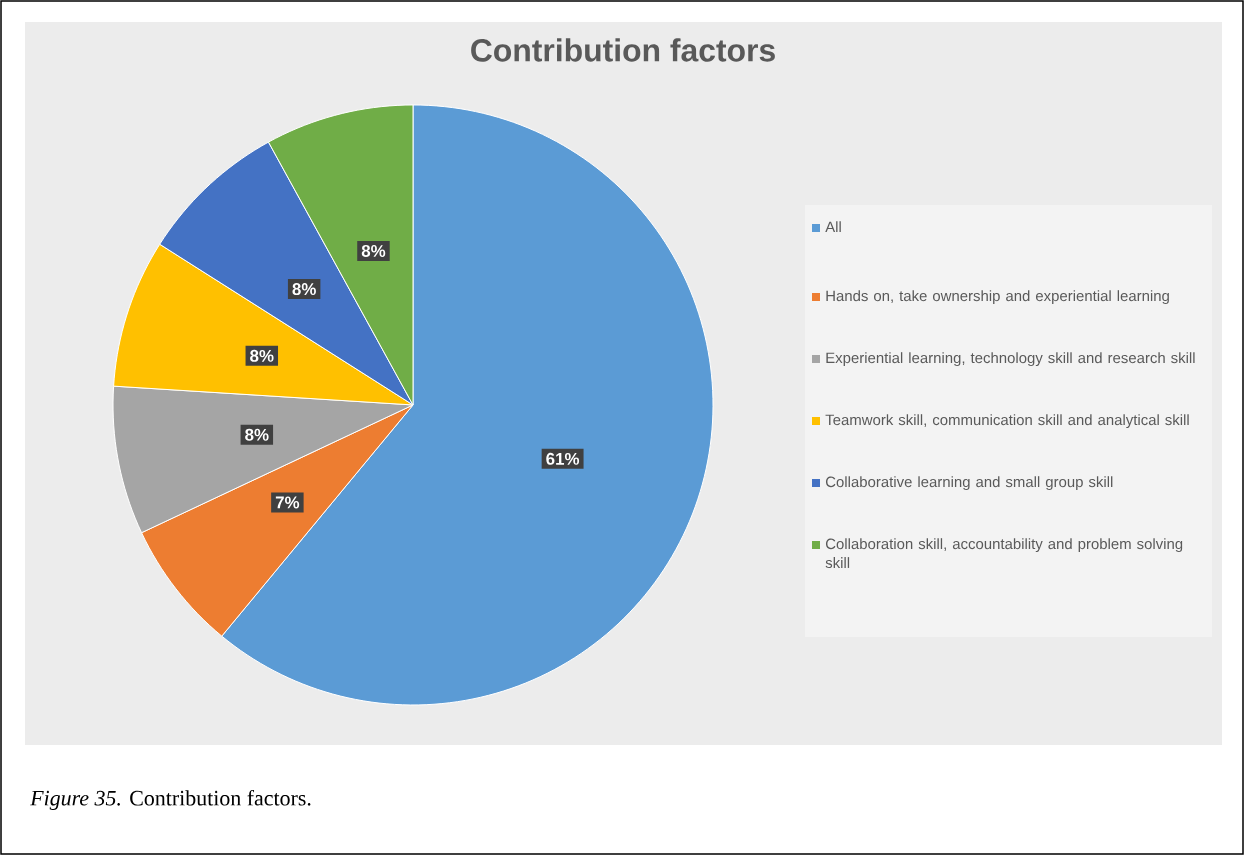  What do you see at coordinates (287, 502) in the screenshot?
I see `data-label: 7%` at bounding box center [287, 502].